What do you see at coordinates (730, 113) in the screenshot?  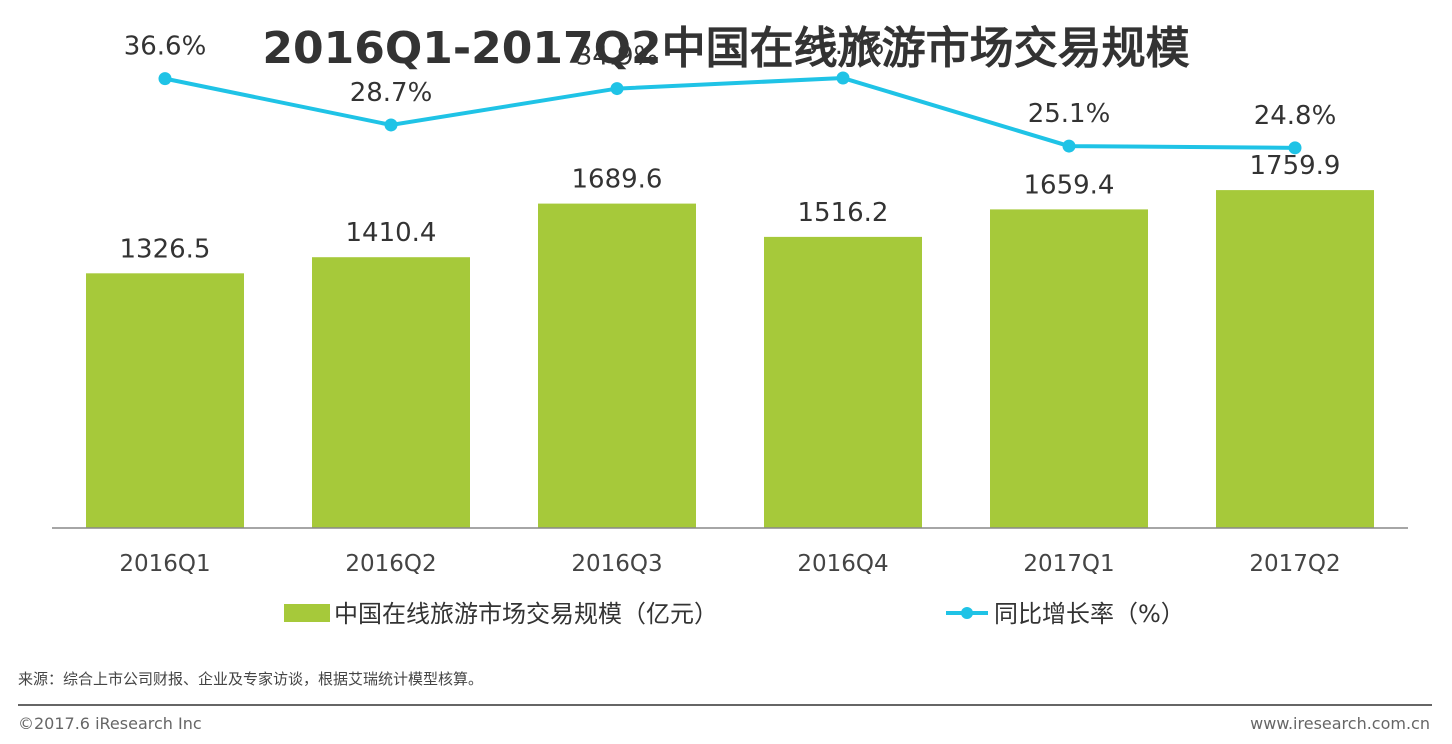 I see `growth-rate-line` at bounding box center [730, 113].